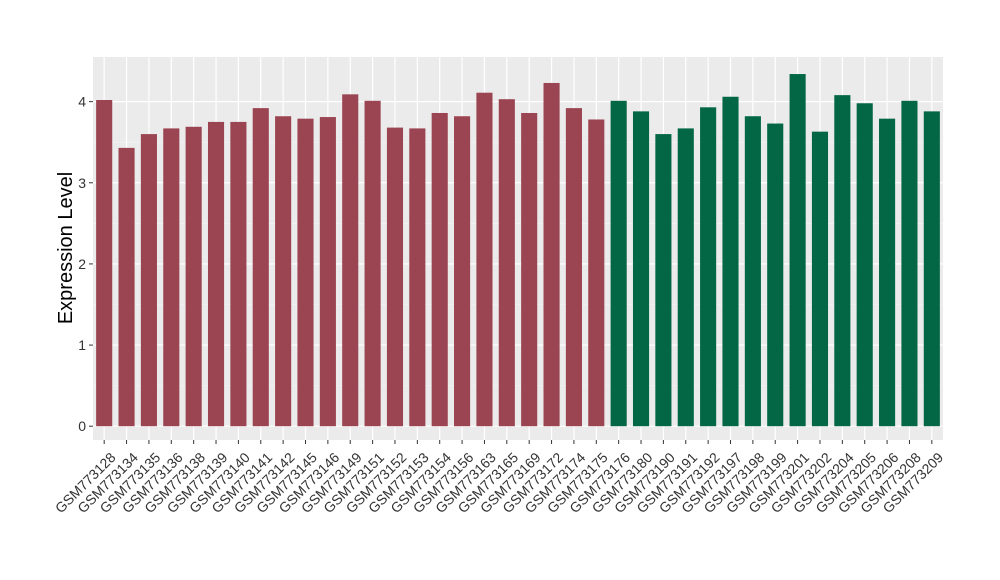 The image size is (1000, 580). I want to click on bar-GSM773191, so click(685, 277).